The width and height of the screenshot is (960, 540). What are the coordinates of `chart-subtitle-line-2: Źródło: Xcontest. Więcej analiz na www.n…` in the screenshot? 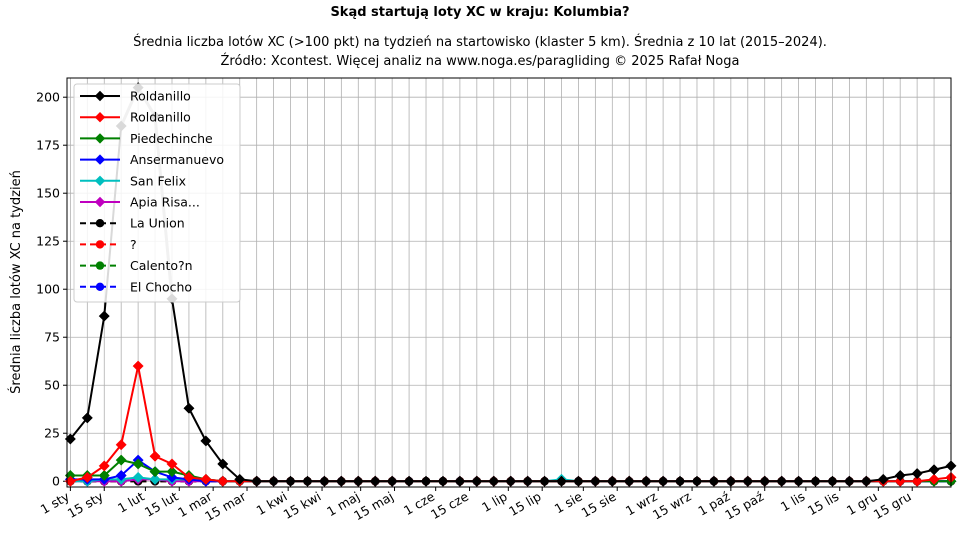 It's located at (480, 61).